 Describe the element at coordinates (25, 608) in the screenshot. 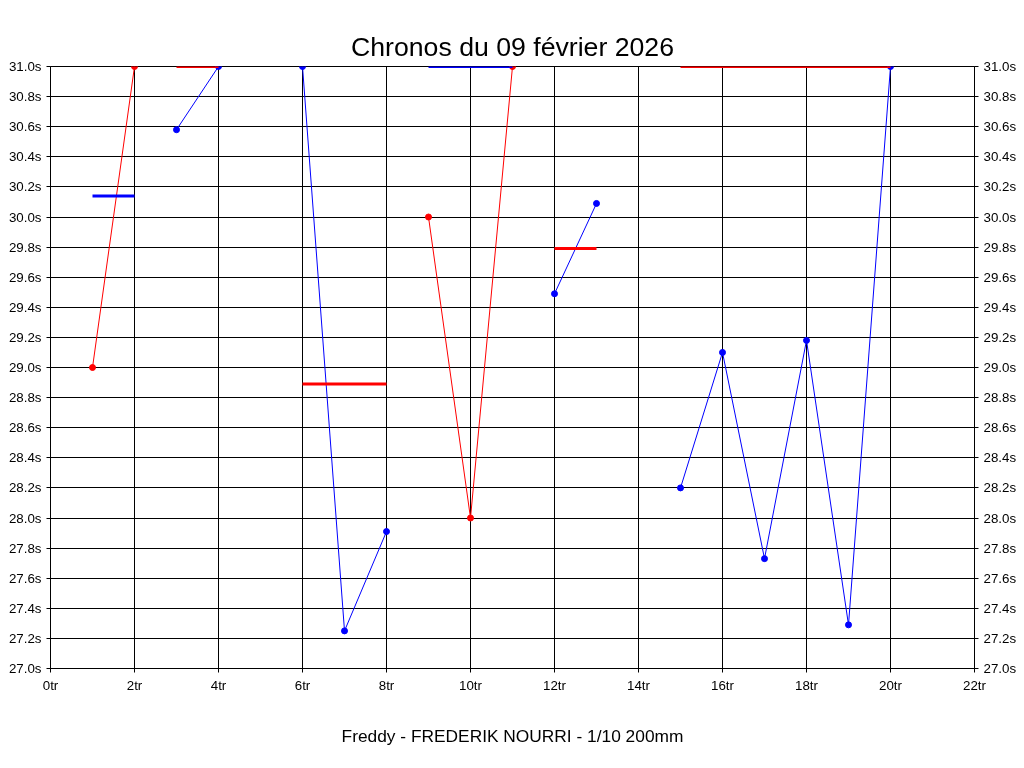

I see `y-tick-label: 27.4s` at that location.